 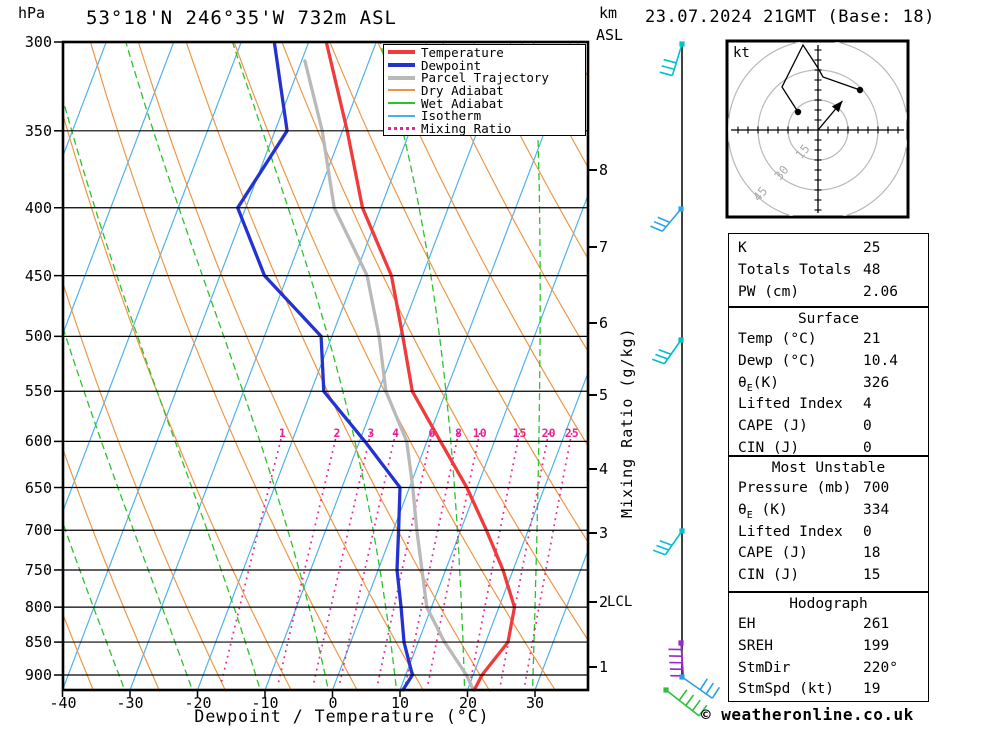 I want to click on legend-item-label: Isotherm, so click(x=451, y=116).